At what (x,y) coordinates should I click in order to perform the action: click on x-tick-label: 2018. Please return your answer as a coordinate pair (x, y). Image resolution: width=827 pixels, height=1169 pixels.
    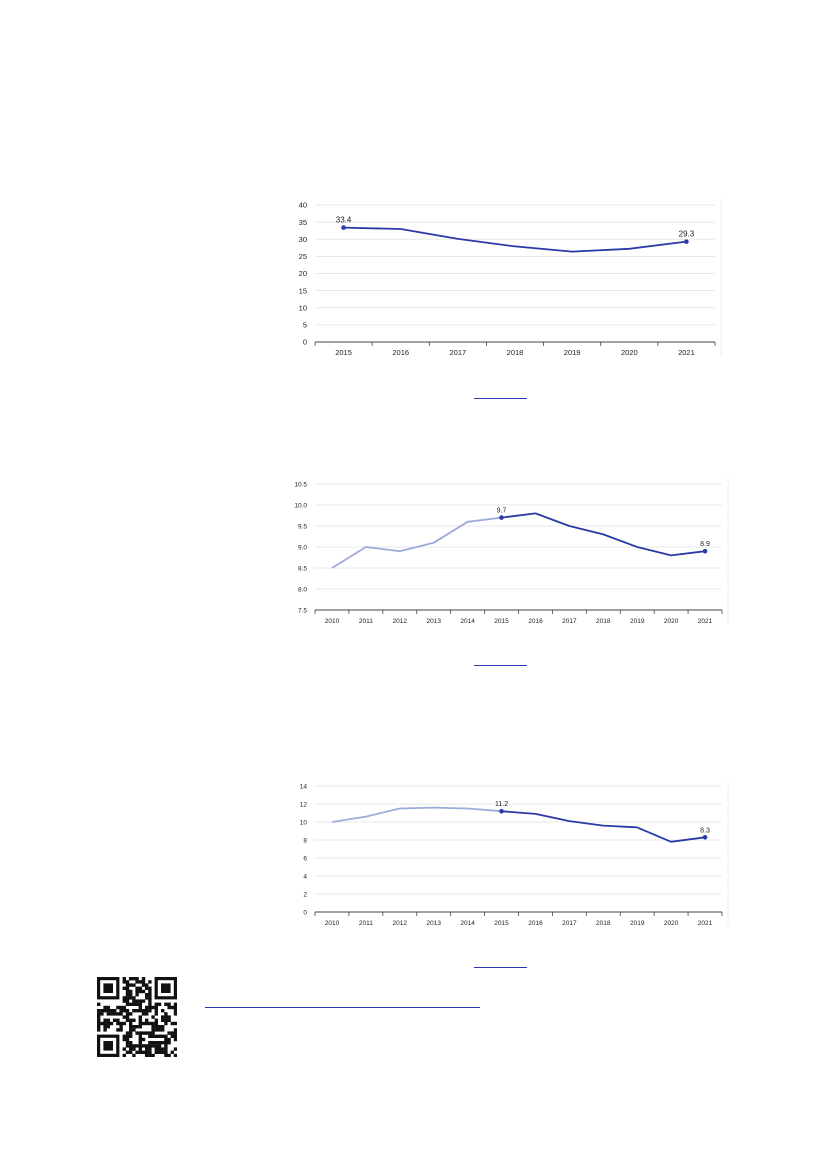
    Looking at the image, I should click on (515, 352).